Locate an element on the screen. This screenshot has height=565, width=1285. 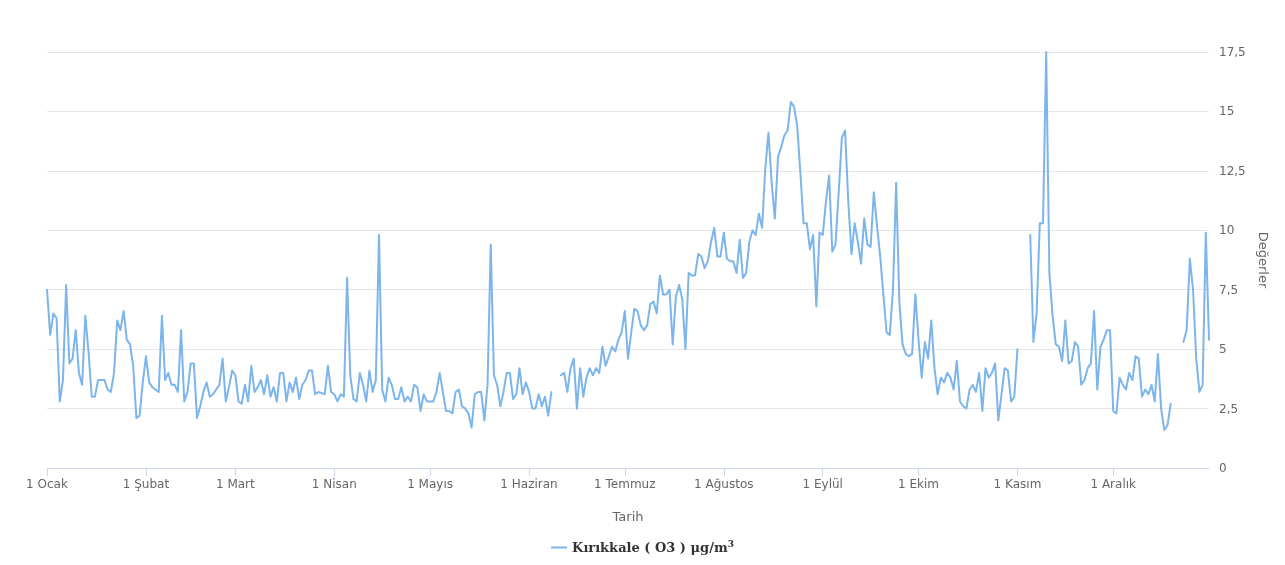
y-tick-label: 17,5 is located at coordinates (1232, 52).